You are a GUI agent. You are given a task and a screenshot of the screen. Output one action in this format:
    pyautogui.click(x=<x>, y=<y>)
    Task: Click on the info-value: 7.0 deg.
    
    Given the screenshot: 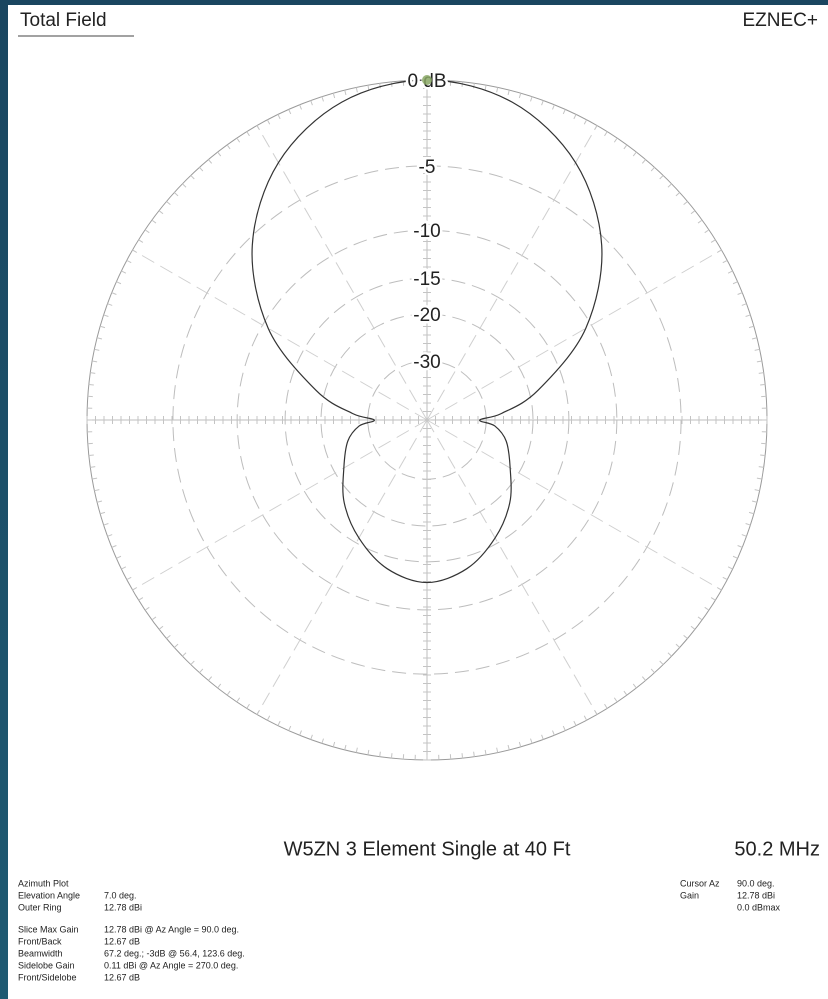 What is the action you would take?
    pyautogui.click(x=120, y=895)
    